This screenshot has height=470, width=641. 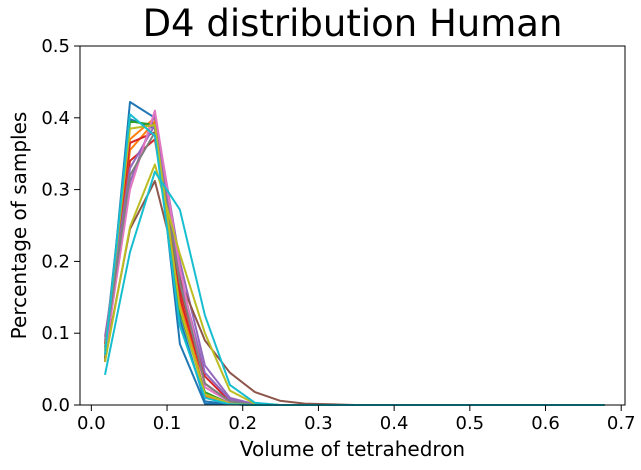 What do you see at coordinates (19, 226) in the screenshot?
I see `y-axis-label: Percentage of samples` at bounding box center [19, 226].